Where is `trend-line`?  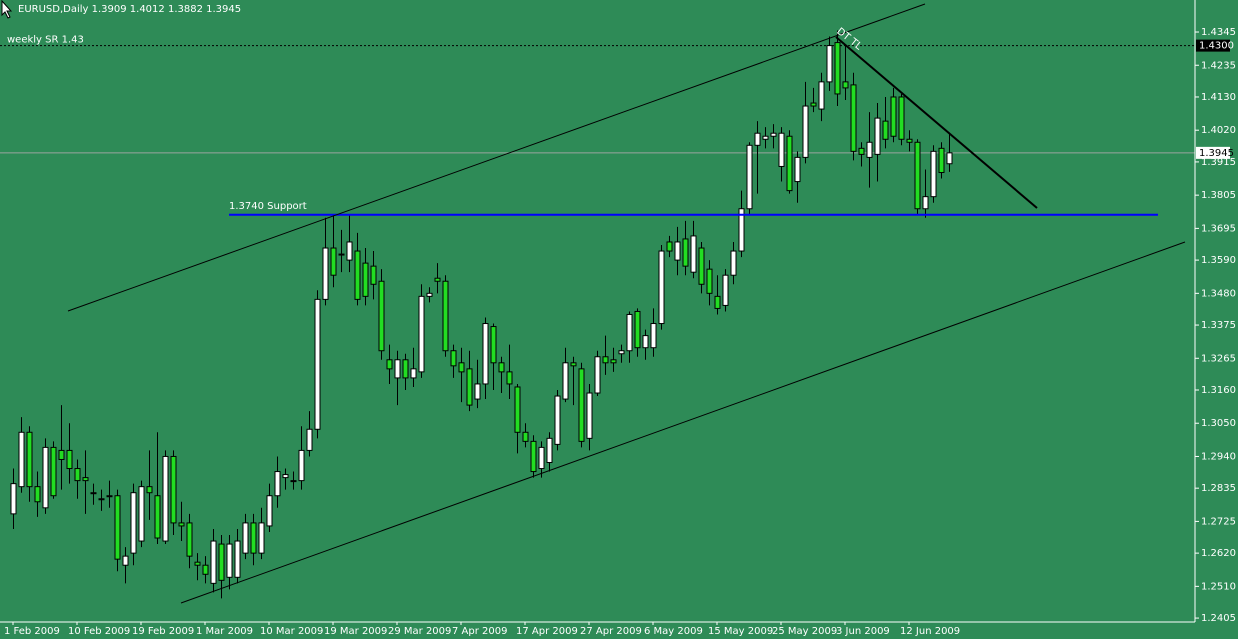
trend-line is located at coordinates (936, 122).